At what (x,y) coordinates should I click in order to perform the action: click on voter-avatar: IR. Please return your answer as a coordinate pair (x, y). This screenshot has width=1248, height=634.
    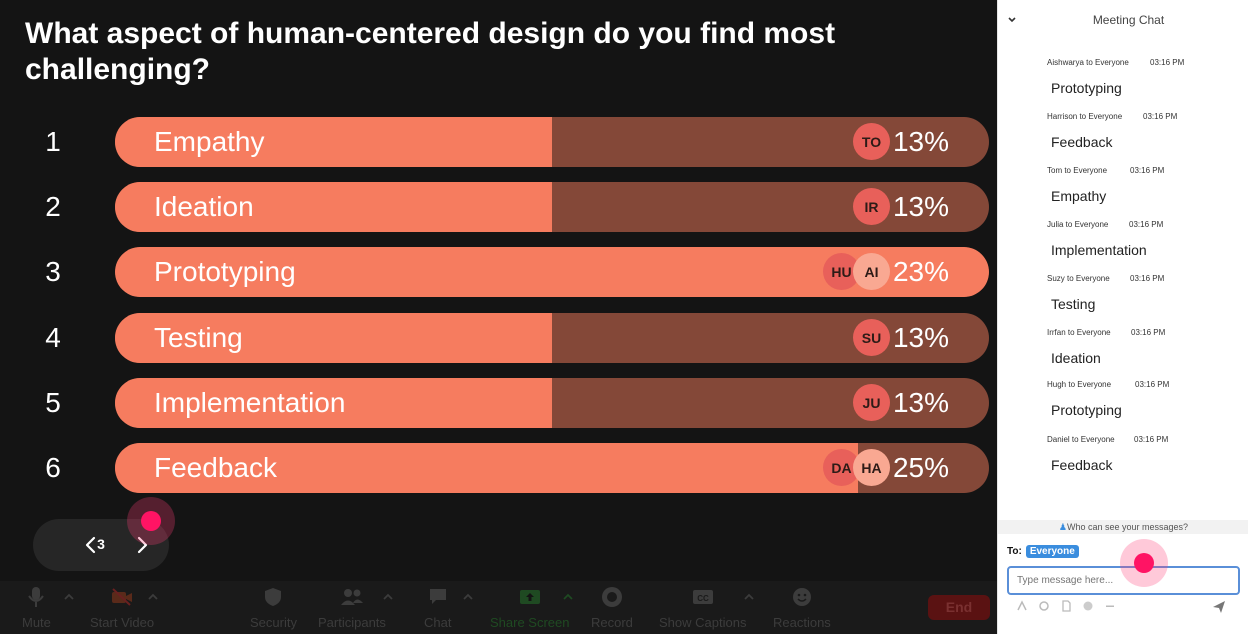
    Looking at the image, I should click on (871, 206).